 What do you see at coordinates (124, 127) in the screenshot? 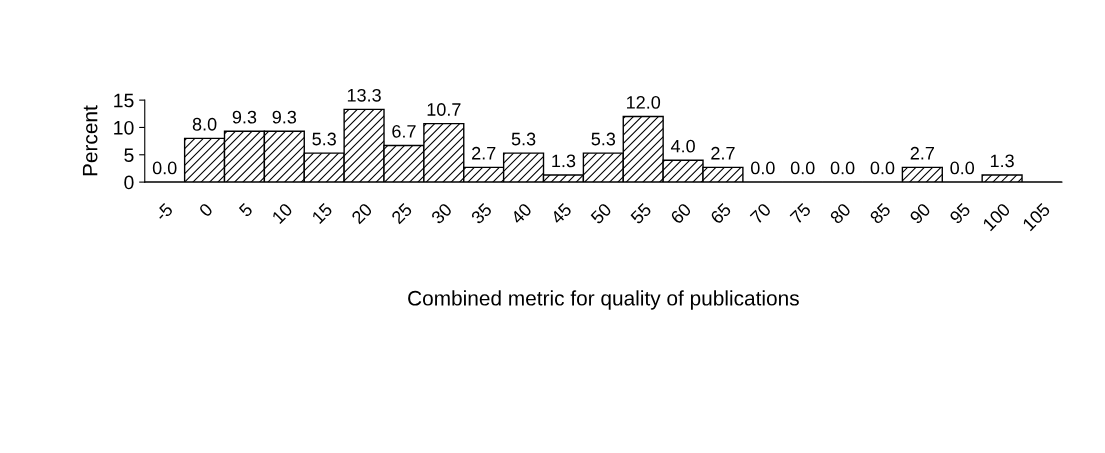
I see `y-tick-label: 10` at bounding box center [124, 127].